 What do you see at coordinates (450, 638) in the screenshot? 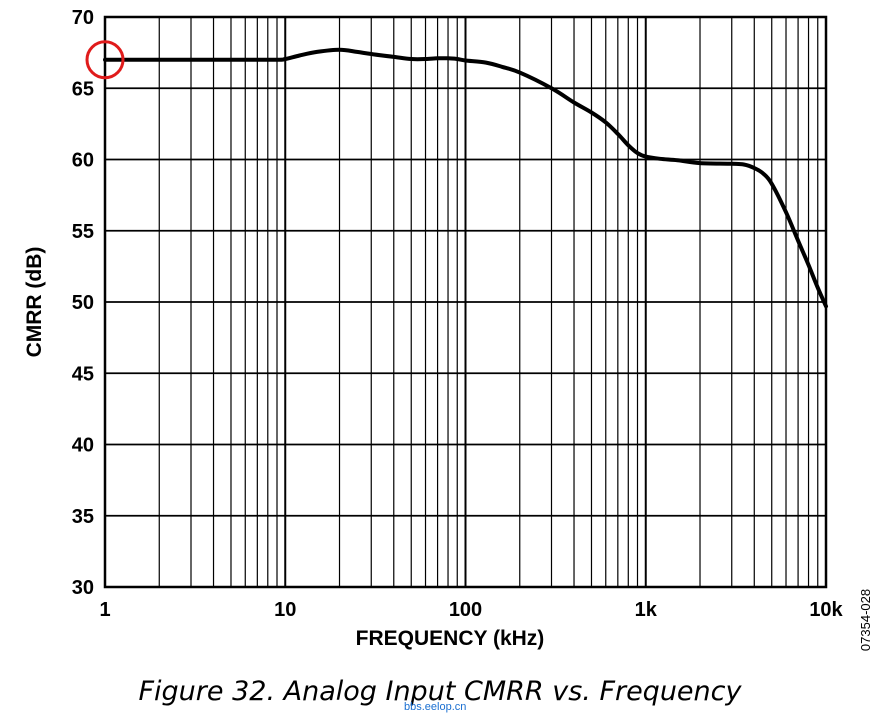
I see `x-axis-title: FREQUENCY (kHz)` at bounding box center [450, 638].